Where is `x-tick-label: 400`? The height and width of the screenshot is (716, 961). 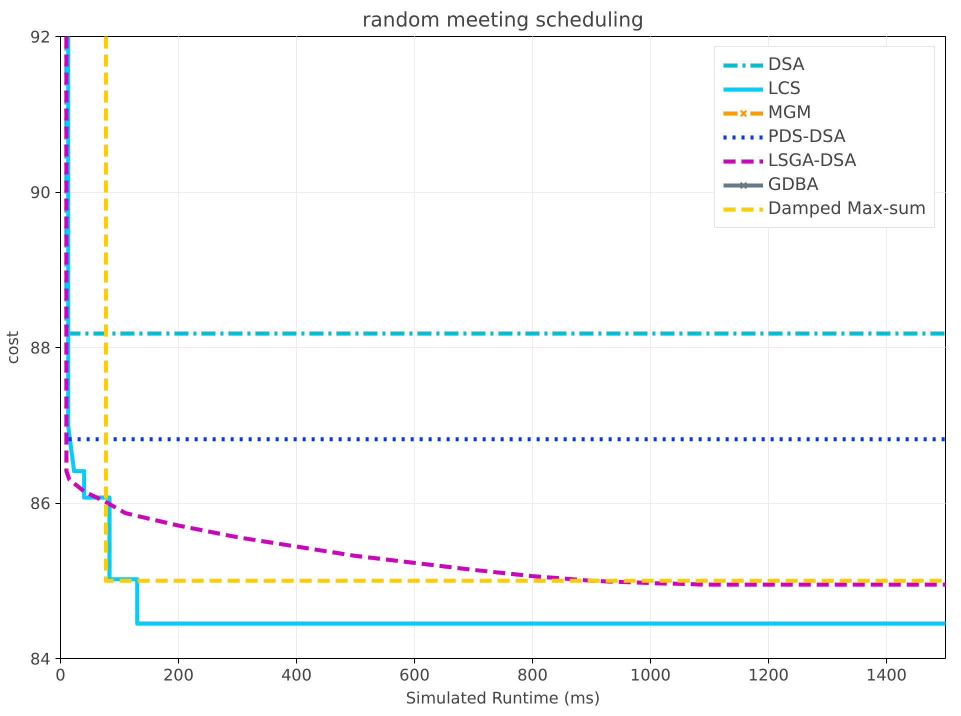
x-tick-label: 400 is located at coordinates (296, 675).